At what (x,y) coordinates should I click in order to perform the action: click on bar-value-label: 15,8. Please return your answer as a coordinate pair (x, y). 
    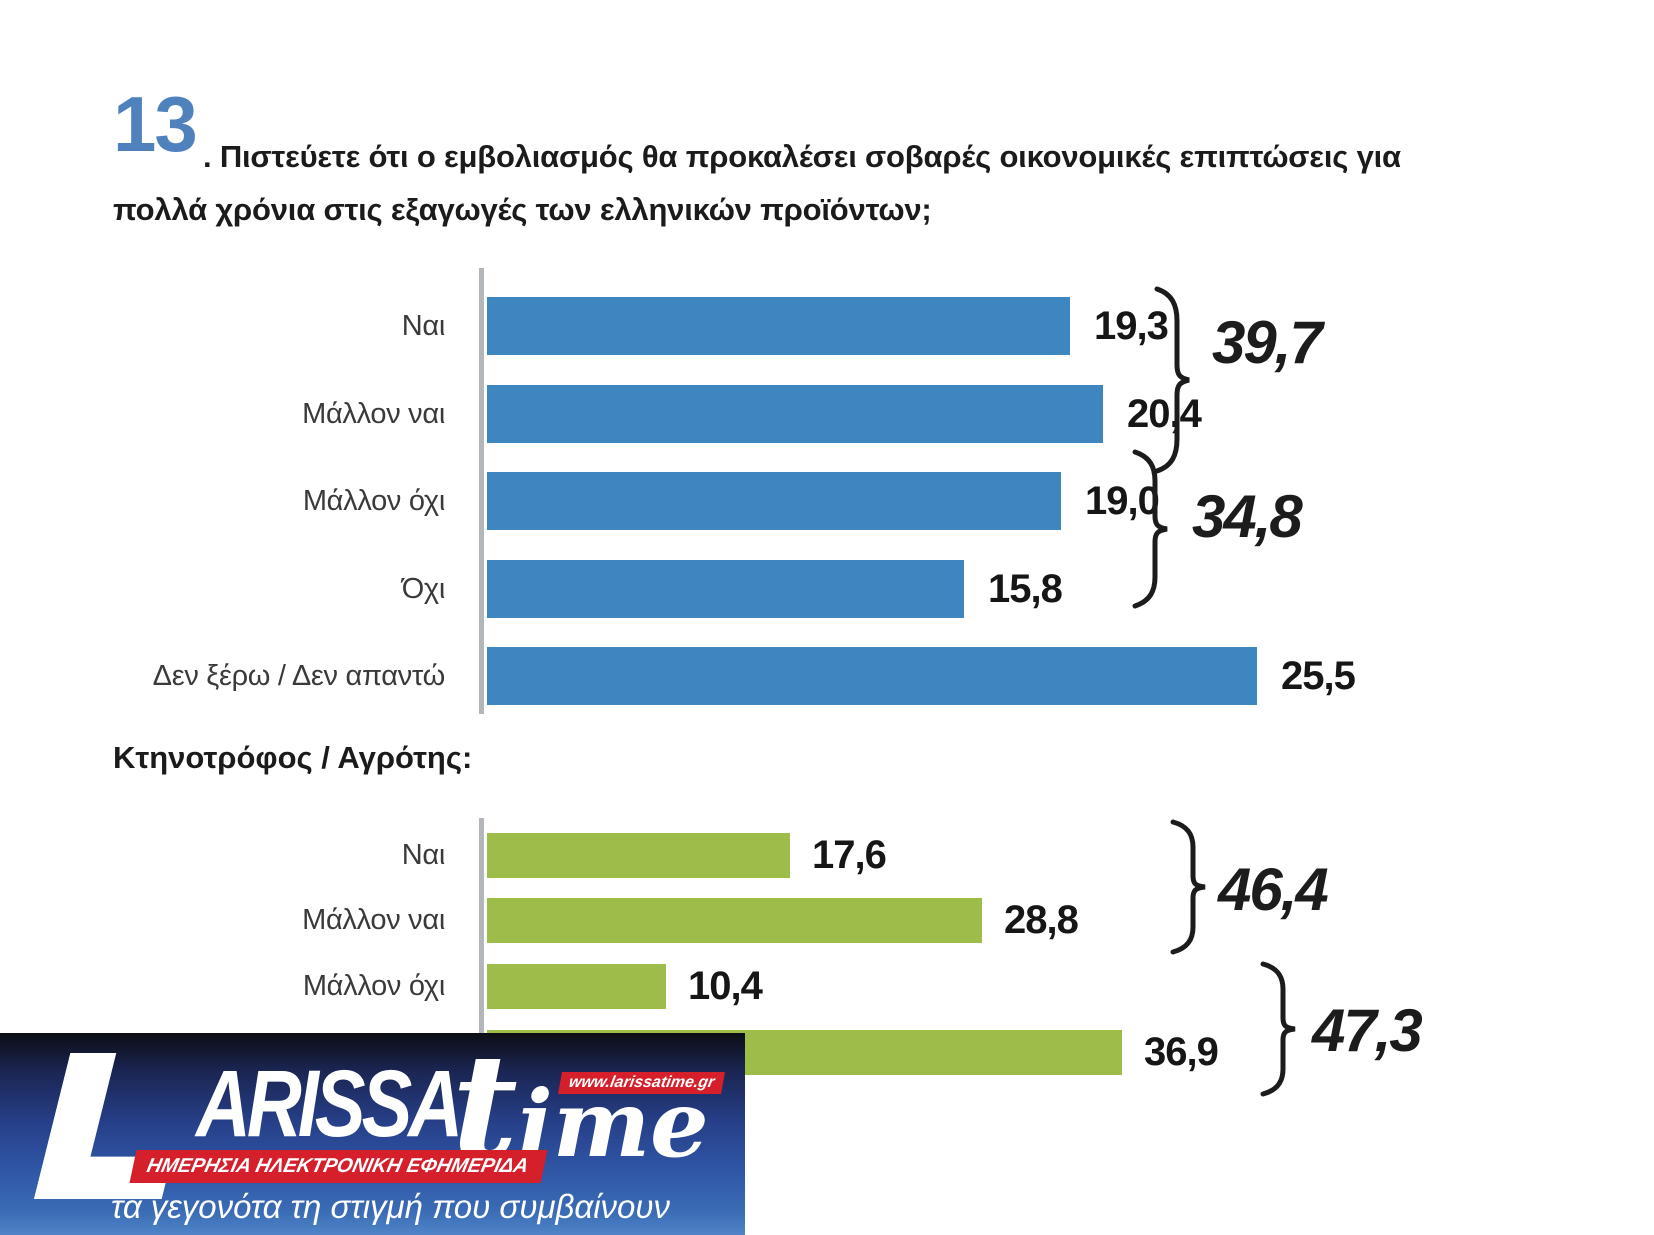
    Looking at the image, I should click on (1025, 588).